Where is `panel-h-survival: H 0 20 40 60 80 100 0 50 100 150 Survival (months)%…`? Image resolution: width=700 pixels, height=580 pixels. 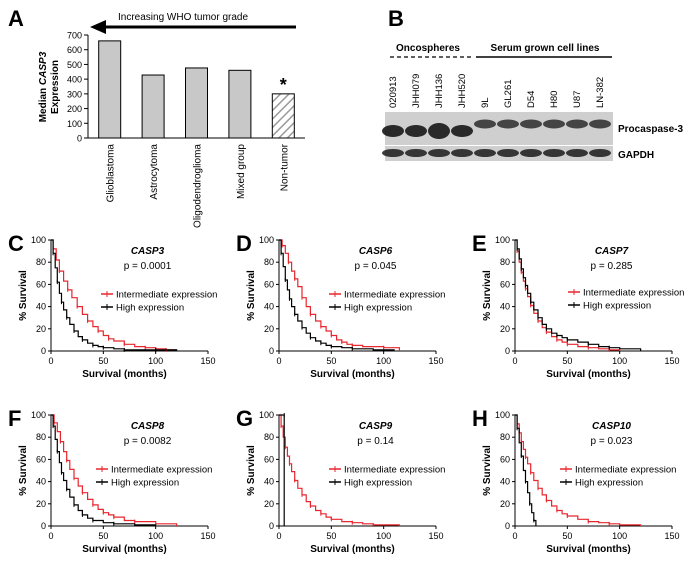
panel-h-survival: H 0 20 40 60 80 100 0 50 100 150 Survival (months)%… is located at coordinates (576, 480).